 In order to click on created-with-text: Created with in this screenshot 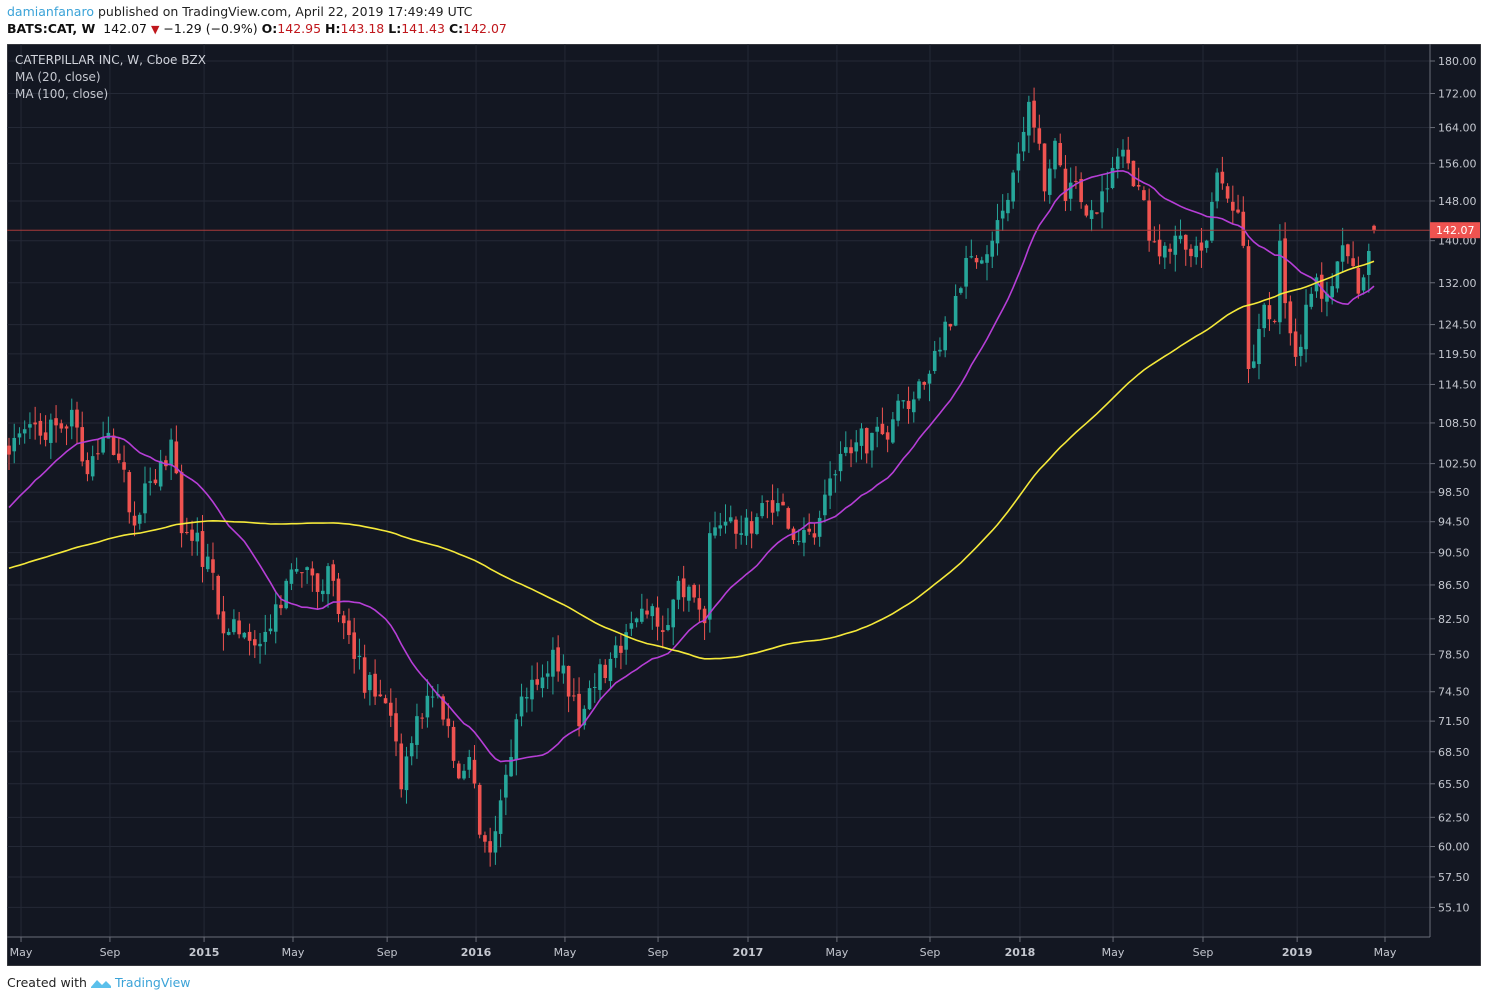, I will do `click(47, 982)`.